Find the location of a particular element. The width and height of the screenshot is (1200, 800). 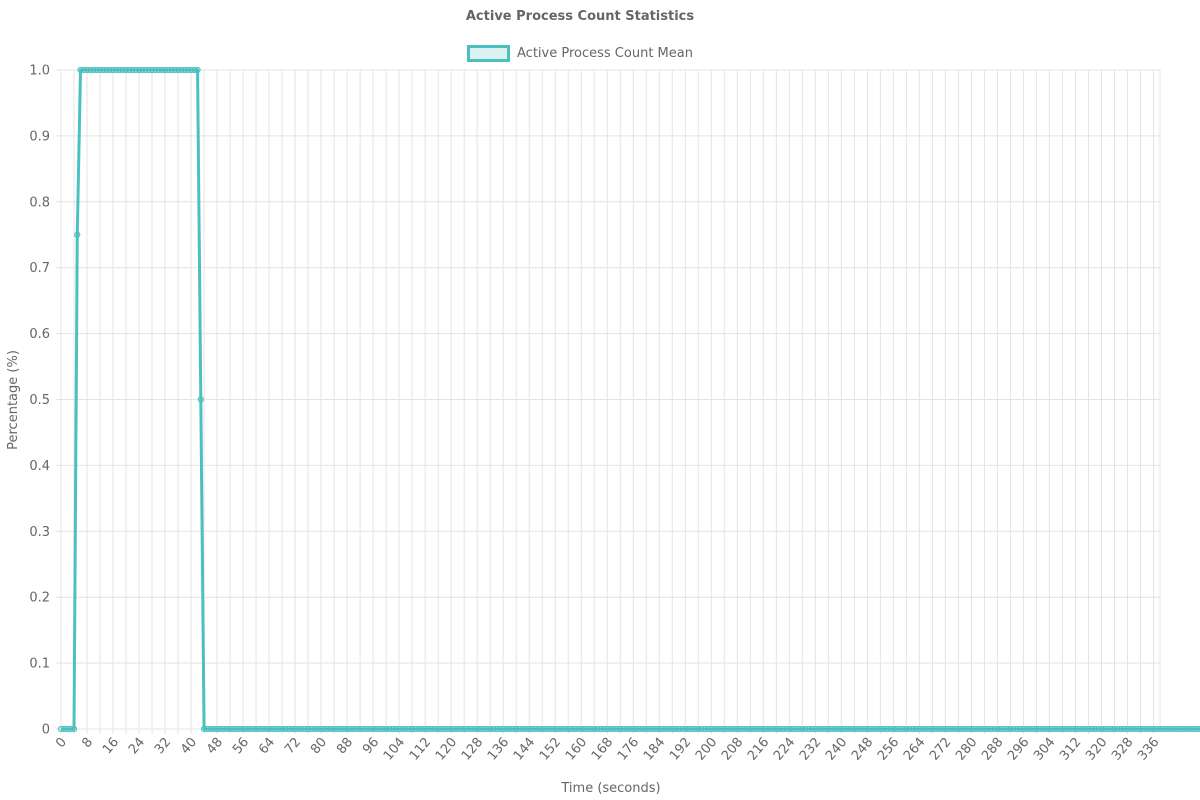

y-tick-label: 0.9 is located at coordinates (39, 136).